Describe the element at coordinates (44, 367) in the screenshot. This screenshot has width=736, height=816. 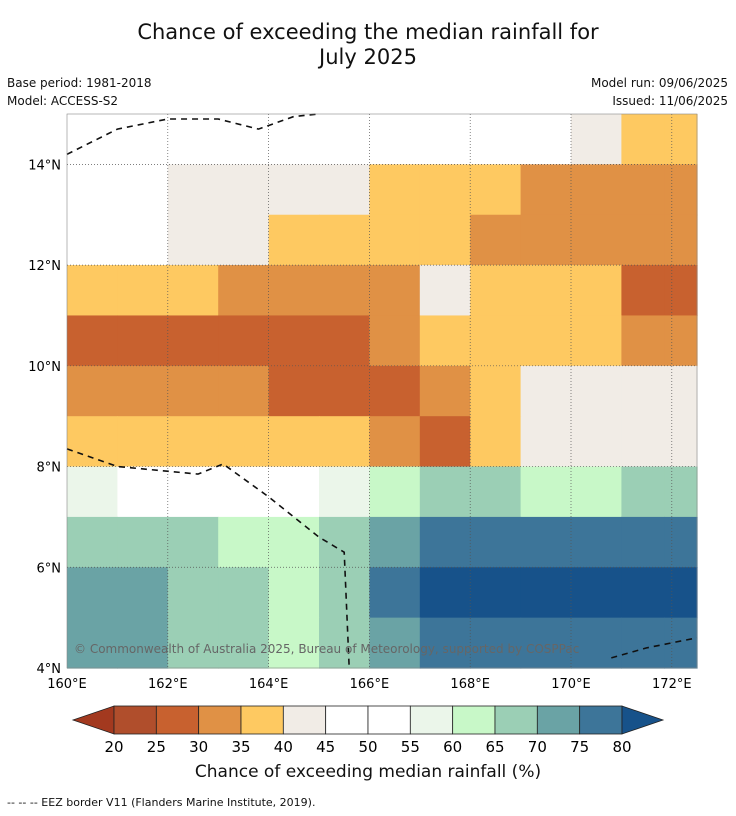
I see `lat-tick-label: 10°N` at that location.